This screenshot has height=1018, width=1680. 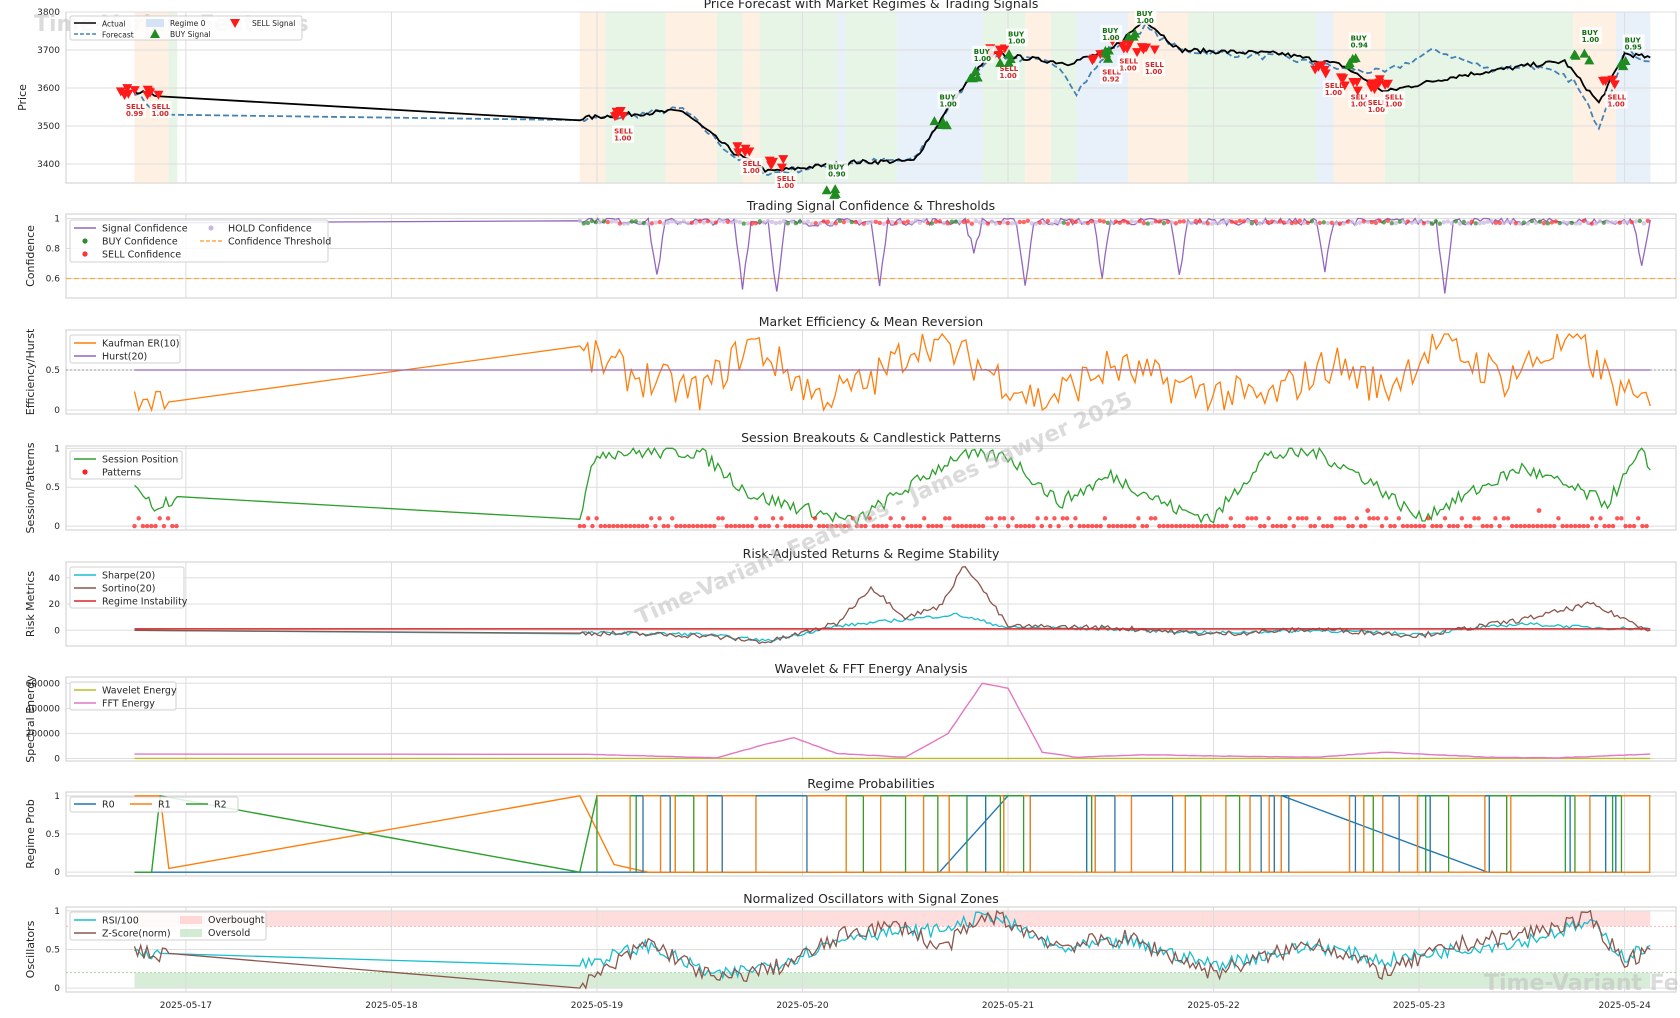 I want to click on series-kaufman-er, so click(x=892, y=372).